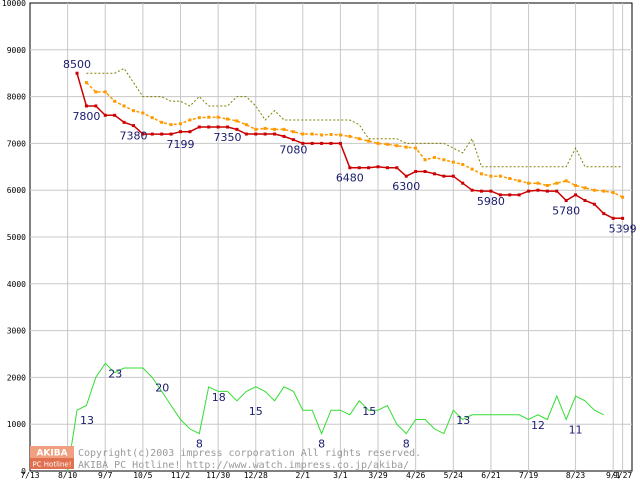 The image size is (640, 480). What do you see at coordinates (133, 136) in the screenshot?
I see `data-label-min: 7380` at bounding box center [133, 136].